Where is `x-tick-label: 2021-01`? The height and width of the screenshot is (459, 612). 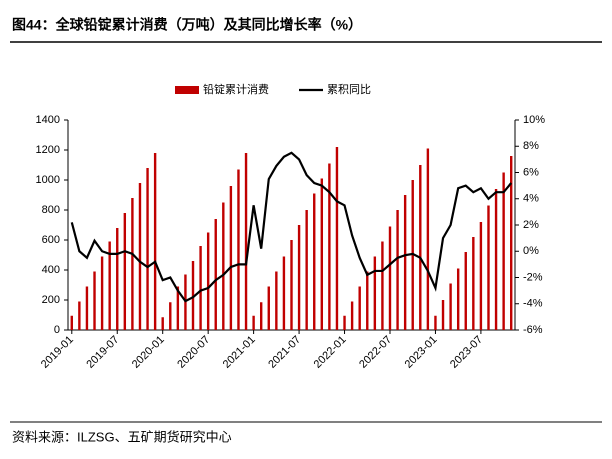 x-tick-label: 2021-01 is located at coordinates (239, 352).